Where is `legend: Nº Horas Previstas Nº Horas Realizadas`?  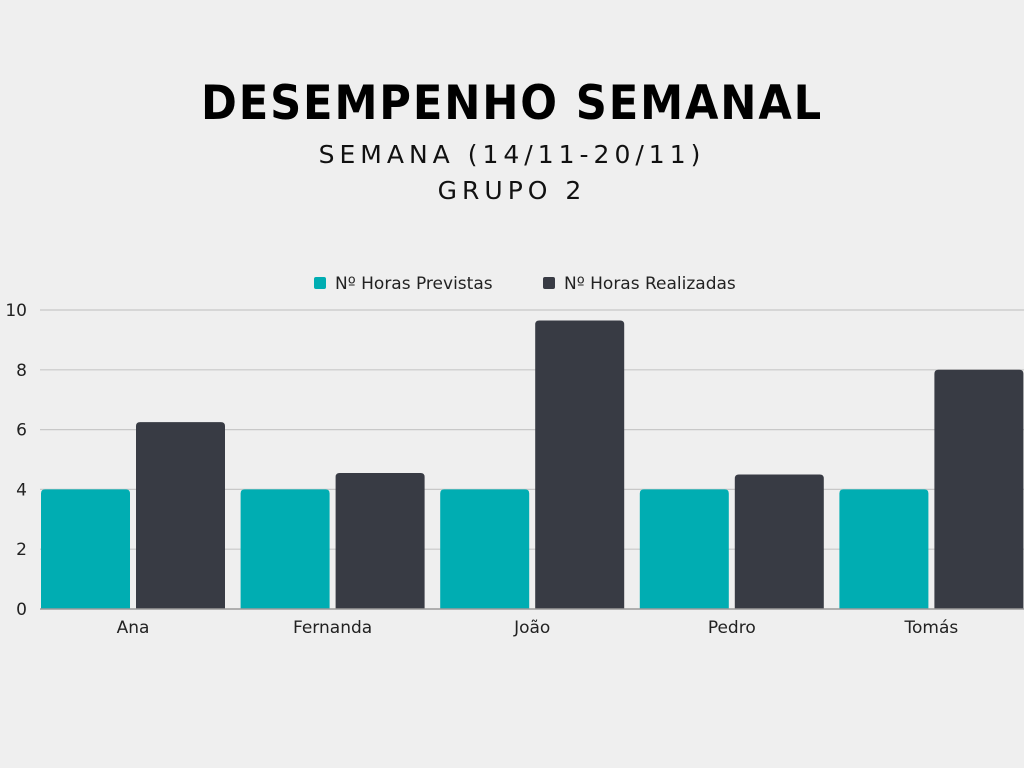 legend: Nº Horas Previstas Nº Horas Realizadas is located at coordinates (525, 284).